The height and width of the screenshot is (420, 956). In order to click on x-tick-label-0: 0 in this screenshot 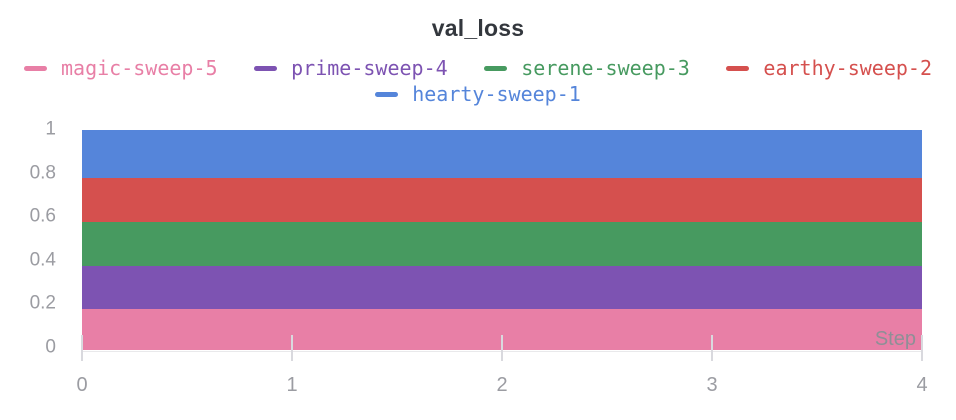, I will do `click(82, 385)`.